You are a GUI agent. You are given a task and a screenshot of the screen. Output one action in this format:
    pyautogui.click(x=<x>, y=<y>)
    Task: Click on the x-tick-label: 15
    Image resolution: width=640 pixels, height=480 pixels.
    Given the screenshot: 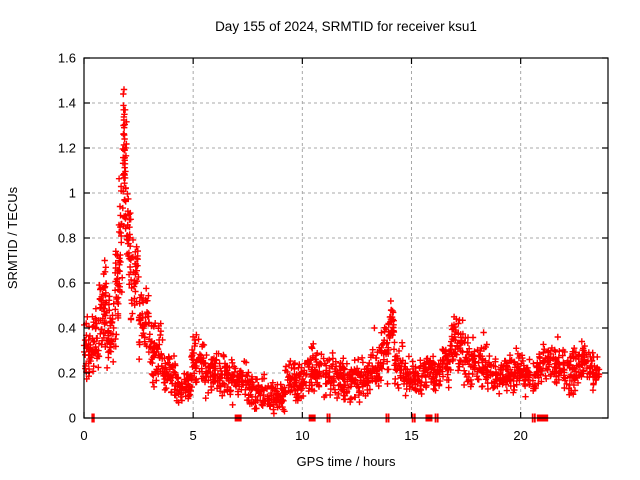 What is the action you would take?
    pyautogui.click(x=411, y=435)
    